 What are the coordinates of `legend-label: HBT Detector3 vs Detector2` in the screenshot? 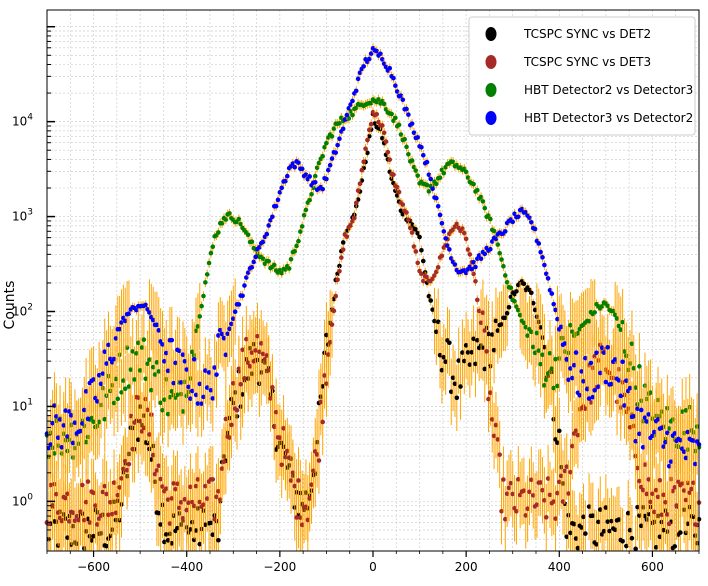 It's located at (608, 118).